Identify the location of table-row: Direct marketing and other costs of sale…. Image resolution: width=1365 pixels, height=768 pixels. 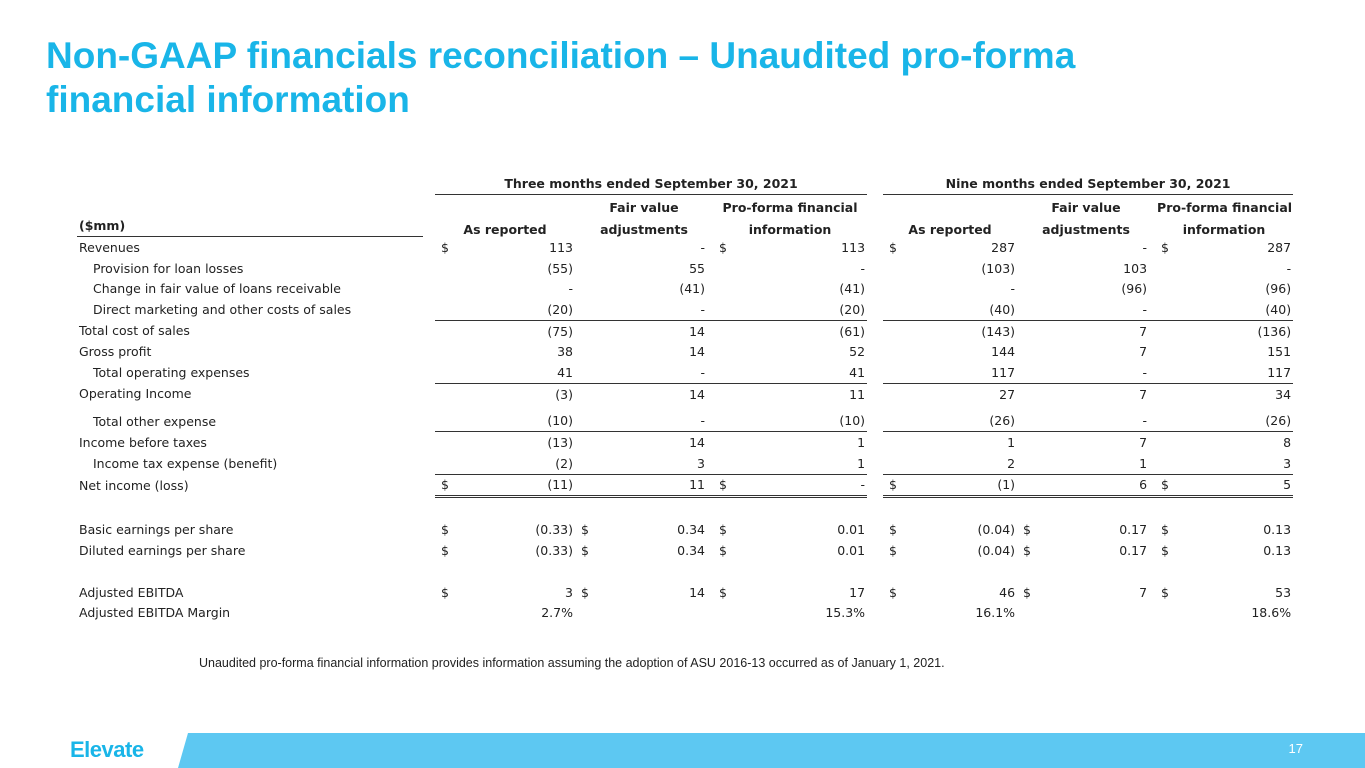
(685, 310).